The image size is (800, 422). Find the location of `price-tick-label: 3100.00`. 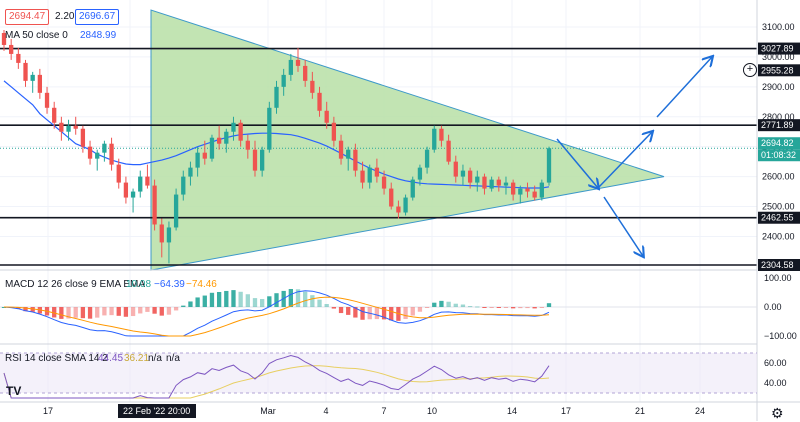

price-tick-label: 3100.00 is located at coordinates (778, 27).